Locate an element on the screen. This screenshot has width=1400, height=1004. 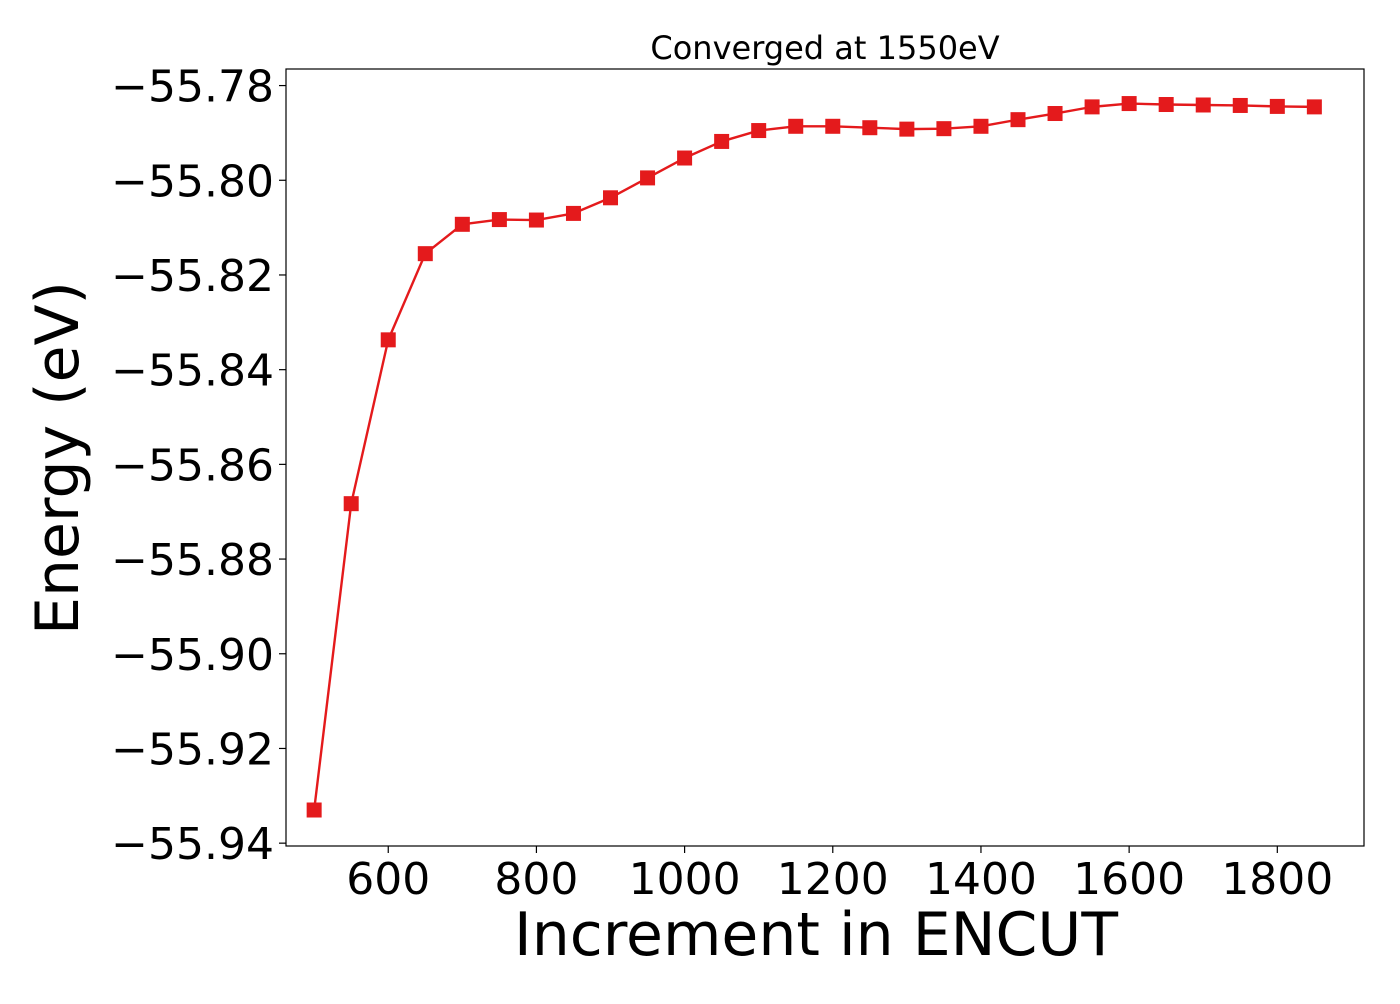
y-tick-label: −55.88 is located at coordinates (192, 560).